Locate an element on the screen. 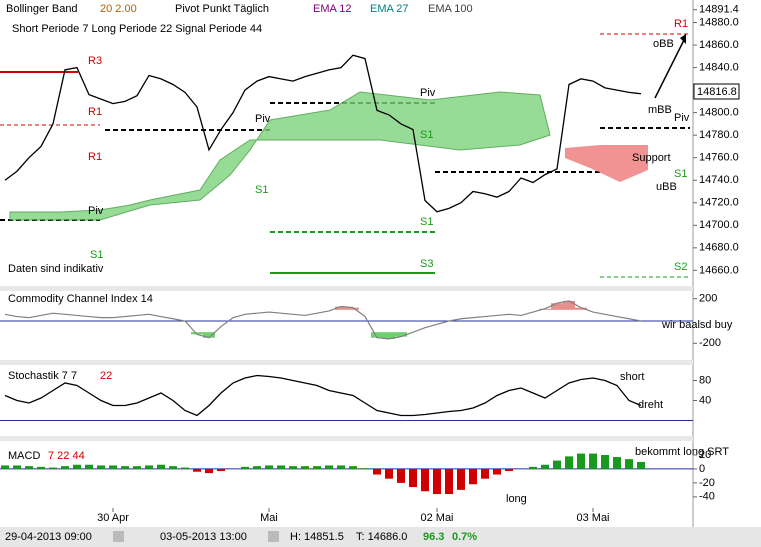 The width and height of the screenshot is (761, 547). annotation: short is located at coordinates (632, 377).